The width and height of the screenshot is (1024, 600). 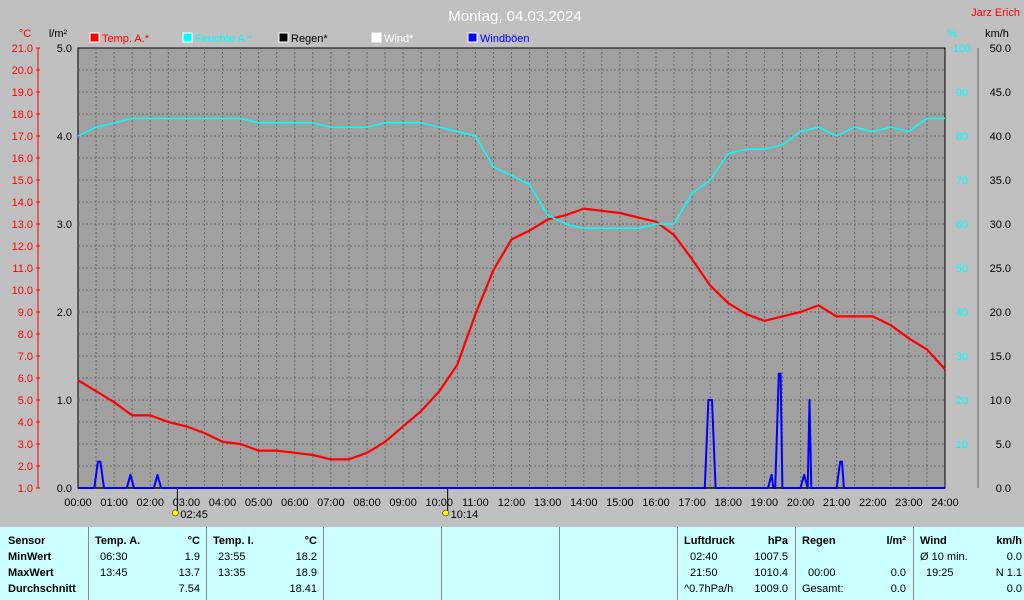 I want to click on temp-tick-label: 8.0, so click(x=25, y=335).